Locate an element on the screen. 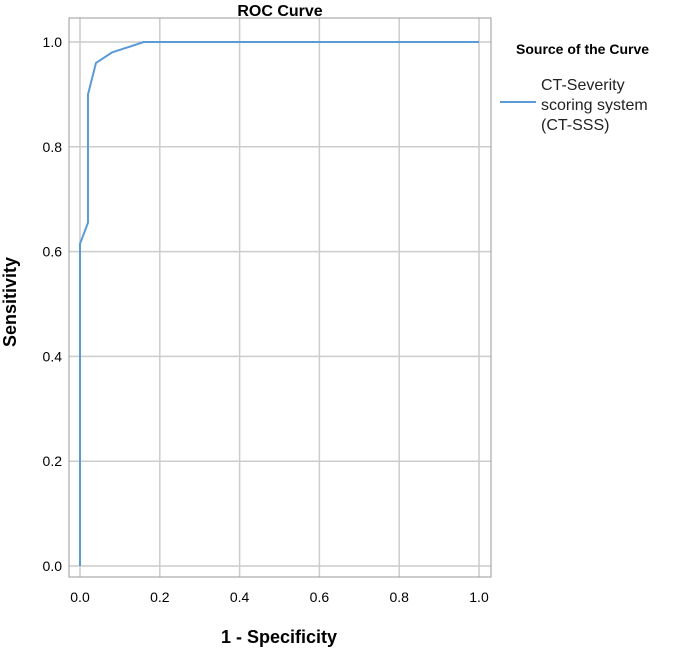 The height and width of the screenshot is (650, 685). chart-title: ROC Curve is located at coordinates (279, 11).